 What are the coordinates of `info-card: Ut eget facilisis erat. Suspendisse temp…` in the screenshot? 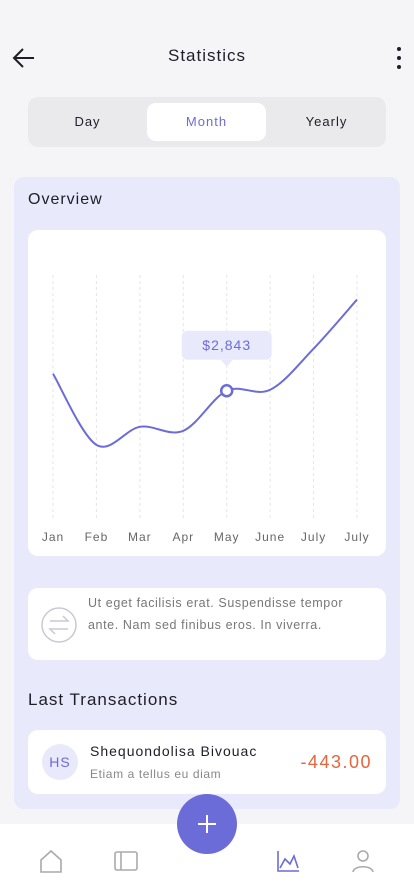 It's located at (207, 624).